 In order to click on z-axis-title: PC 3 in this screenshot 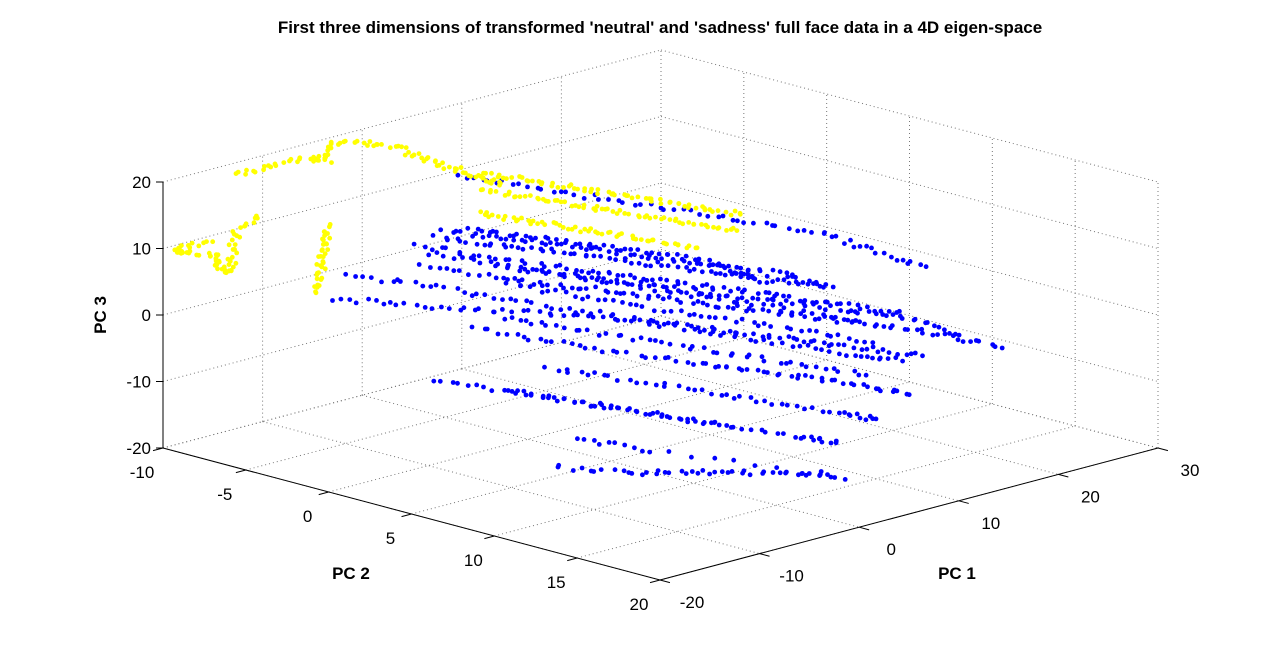, I will do `click(100, 315)`.